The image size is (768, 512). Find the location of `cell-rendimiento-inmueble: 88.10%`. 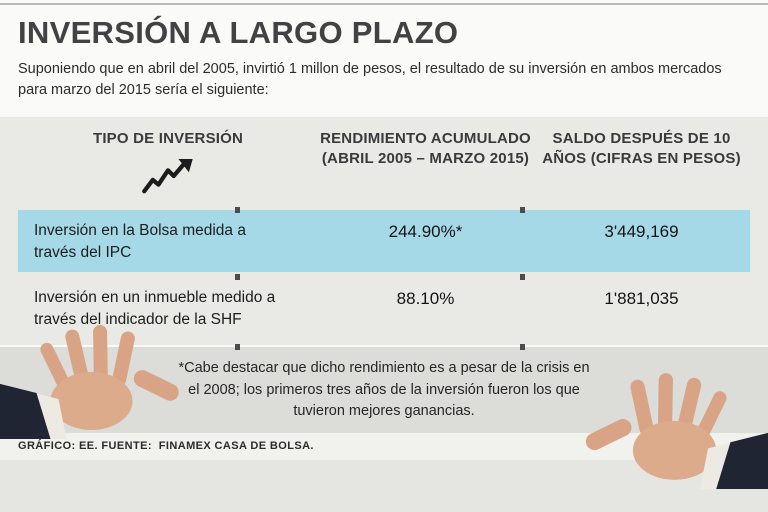

cell-rendimiento-inmueble: 88.10% is located at coordinates (425, 298).